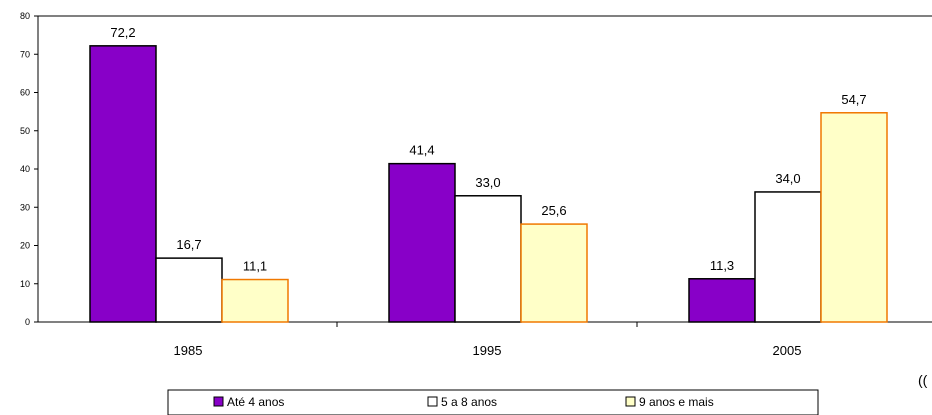  I want to click on data-label: 33,0, so click(487, 182).